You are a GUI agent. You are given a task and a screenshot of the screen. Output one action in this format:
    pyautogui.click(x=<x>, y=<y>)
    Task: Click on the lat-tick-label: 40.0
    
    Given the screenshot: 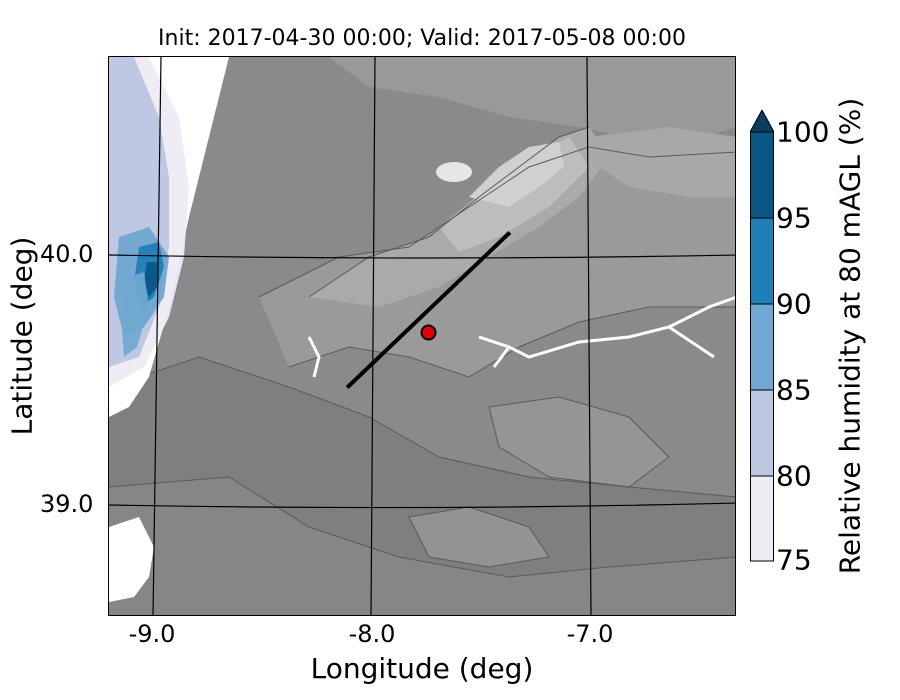 What is the action you would take?
    pyautogui.click(x=67, y=254)
    